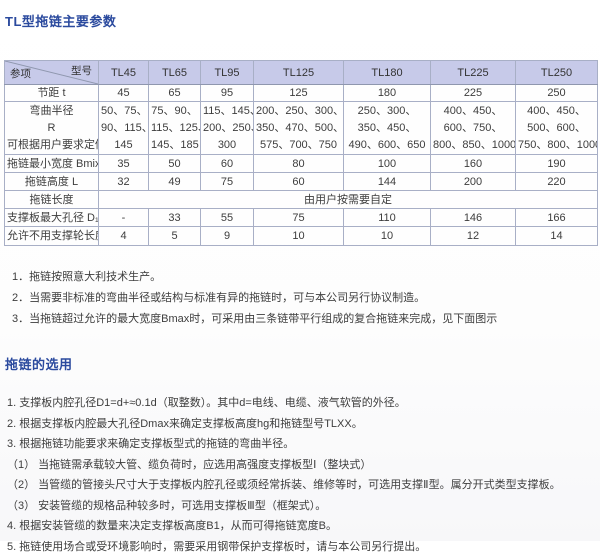 The height and width of the screenshot is (557, 600). What do you see at coordinates (387, 73) in the screenshot?
I see `column-header: TL180` at bounding box center [387, 73].